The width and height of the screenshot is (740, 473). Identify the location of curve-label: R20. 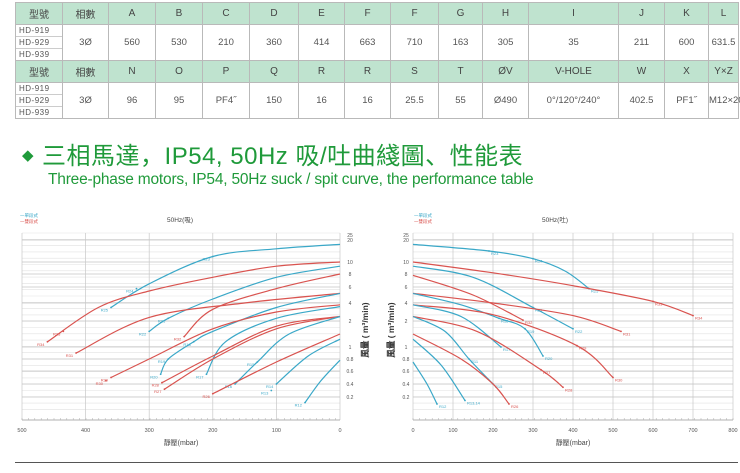
(549, 358).